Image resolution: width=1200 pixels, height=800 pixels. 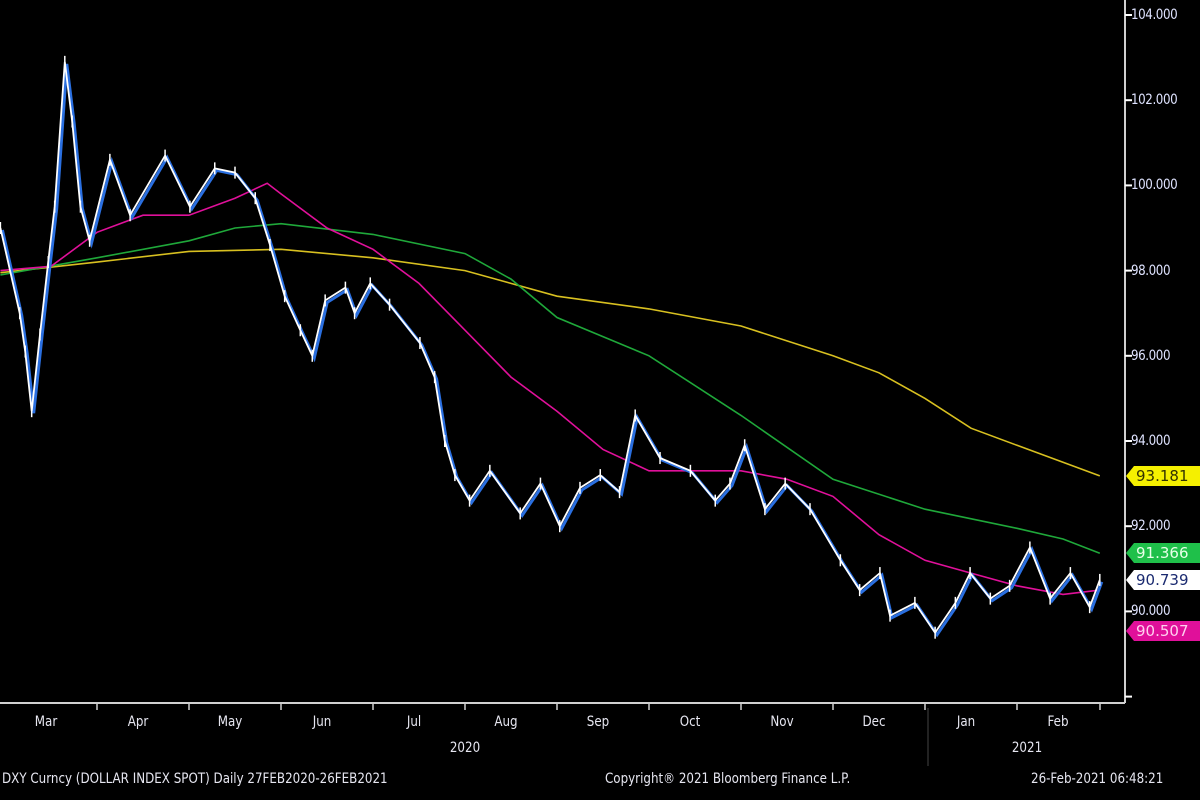 I want to click on last-value-tag: 90.507, so click(x=1163, y=631).